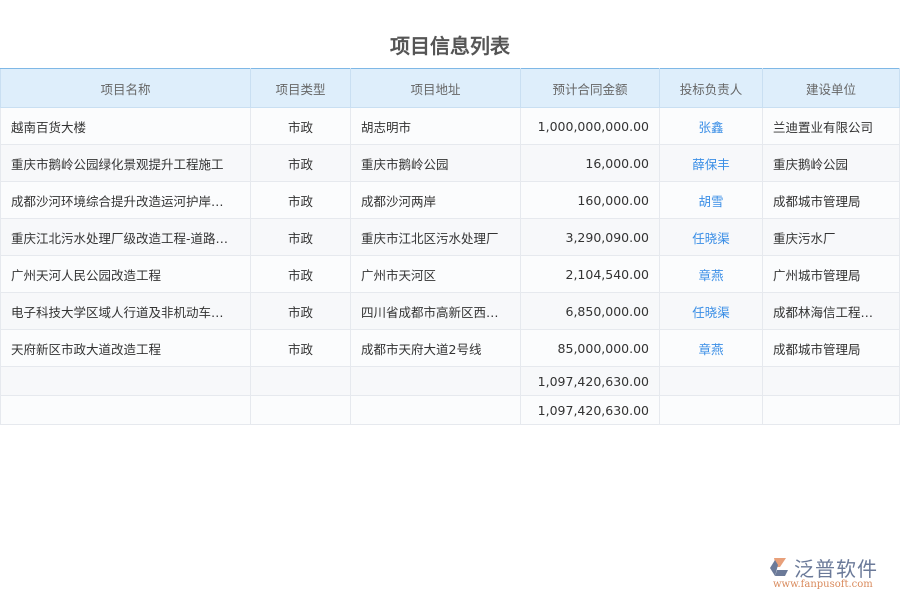  Describe the element at coordinates (435, 163) in the screenshot. I see `cell-address: 重庆市鹅岭公园` at that location.